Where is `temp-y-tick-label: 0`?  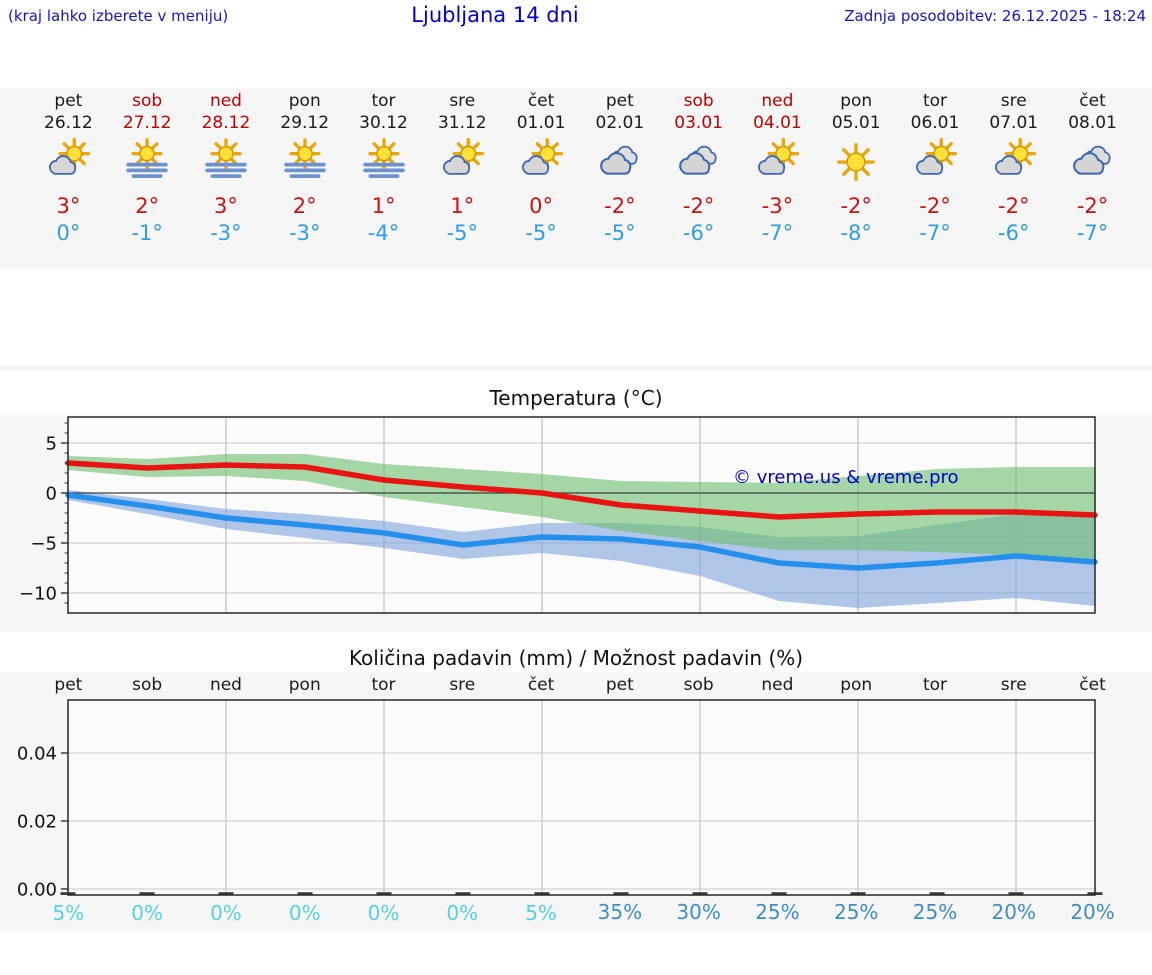 temp-y-tick-label: 0 is located at coordinates (51, 494).